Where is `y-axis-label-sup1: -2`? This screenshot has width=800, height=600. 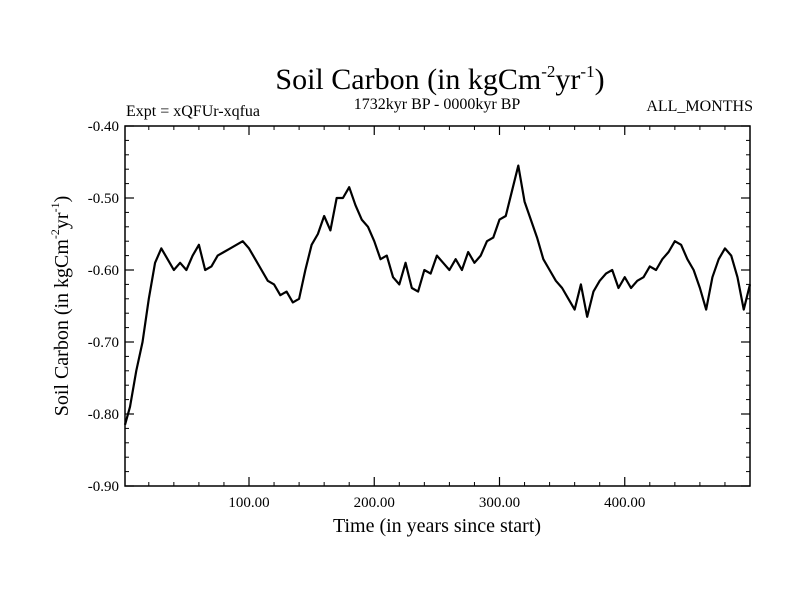
y-axis-label-sup1: -2 is located at coordinates (55, 234).